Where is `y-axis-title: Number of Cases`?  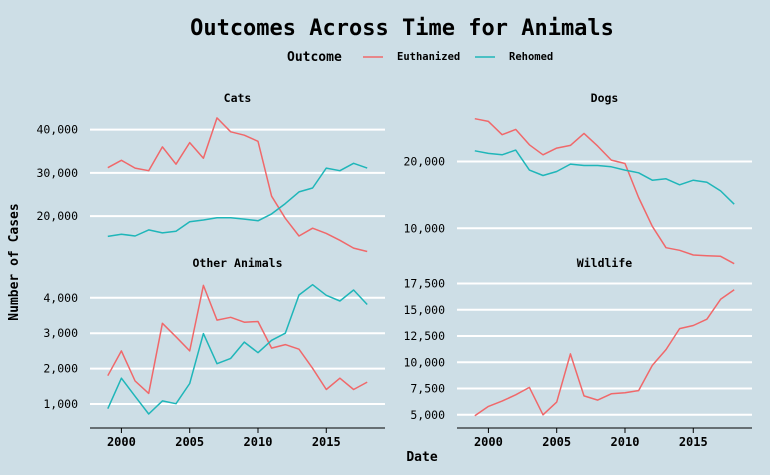
y-axis-title: Number of Cases is located at coordinates (14, 261).